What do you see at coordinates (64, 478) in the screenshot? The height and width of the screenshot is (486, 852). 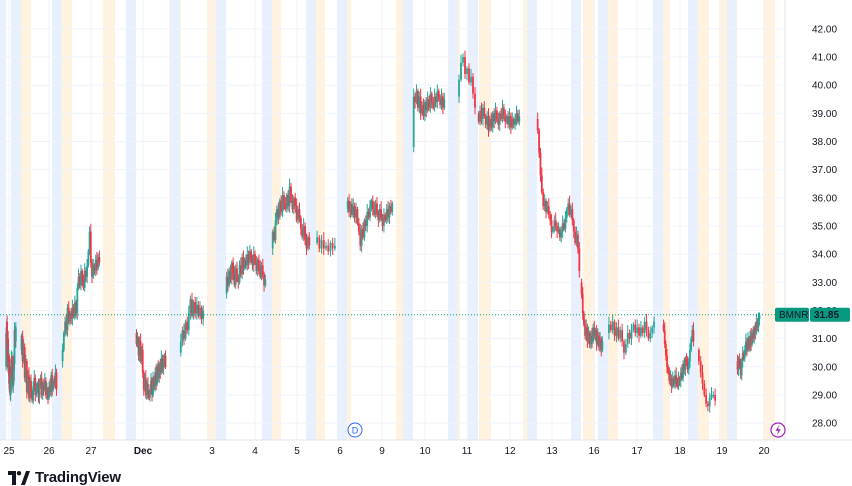 I see `tradingview-logo: TradingView` at bounding box center [64, 478].